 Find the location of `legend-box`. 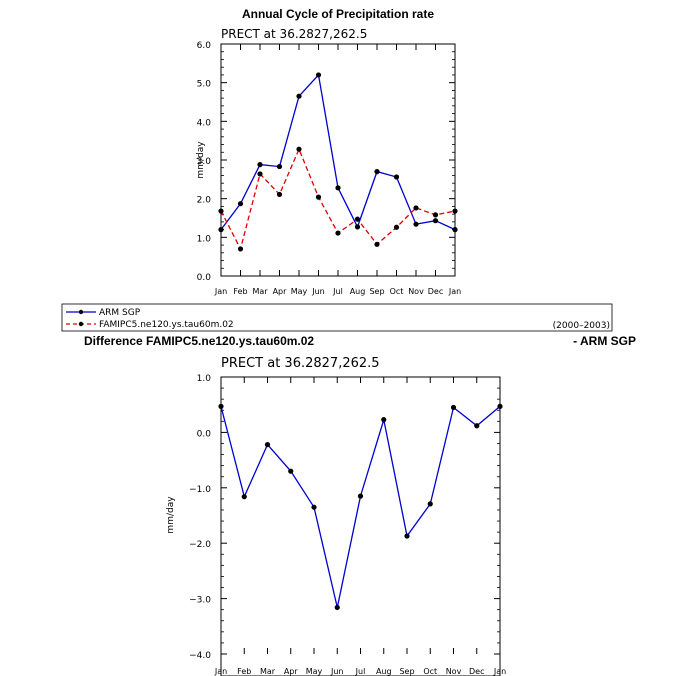

legend-box is located at coordinates (337, 317).